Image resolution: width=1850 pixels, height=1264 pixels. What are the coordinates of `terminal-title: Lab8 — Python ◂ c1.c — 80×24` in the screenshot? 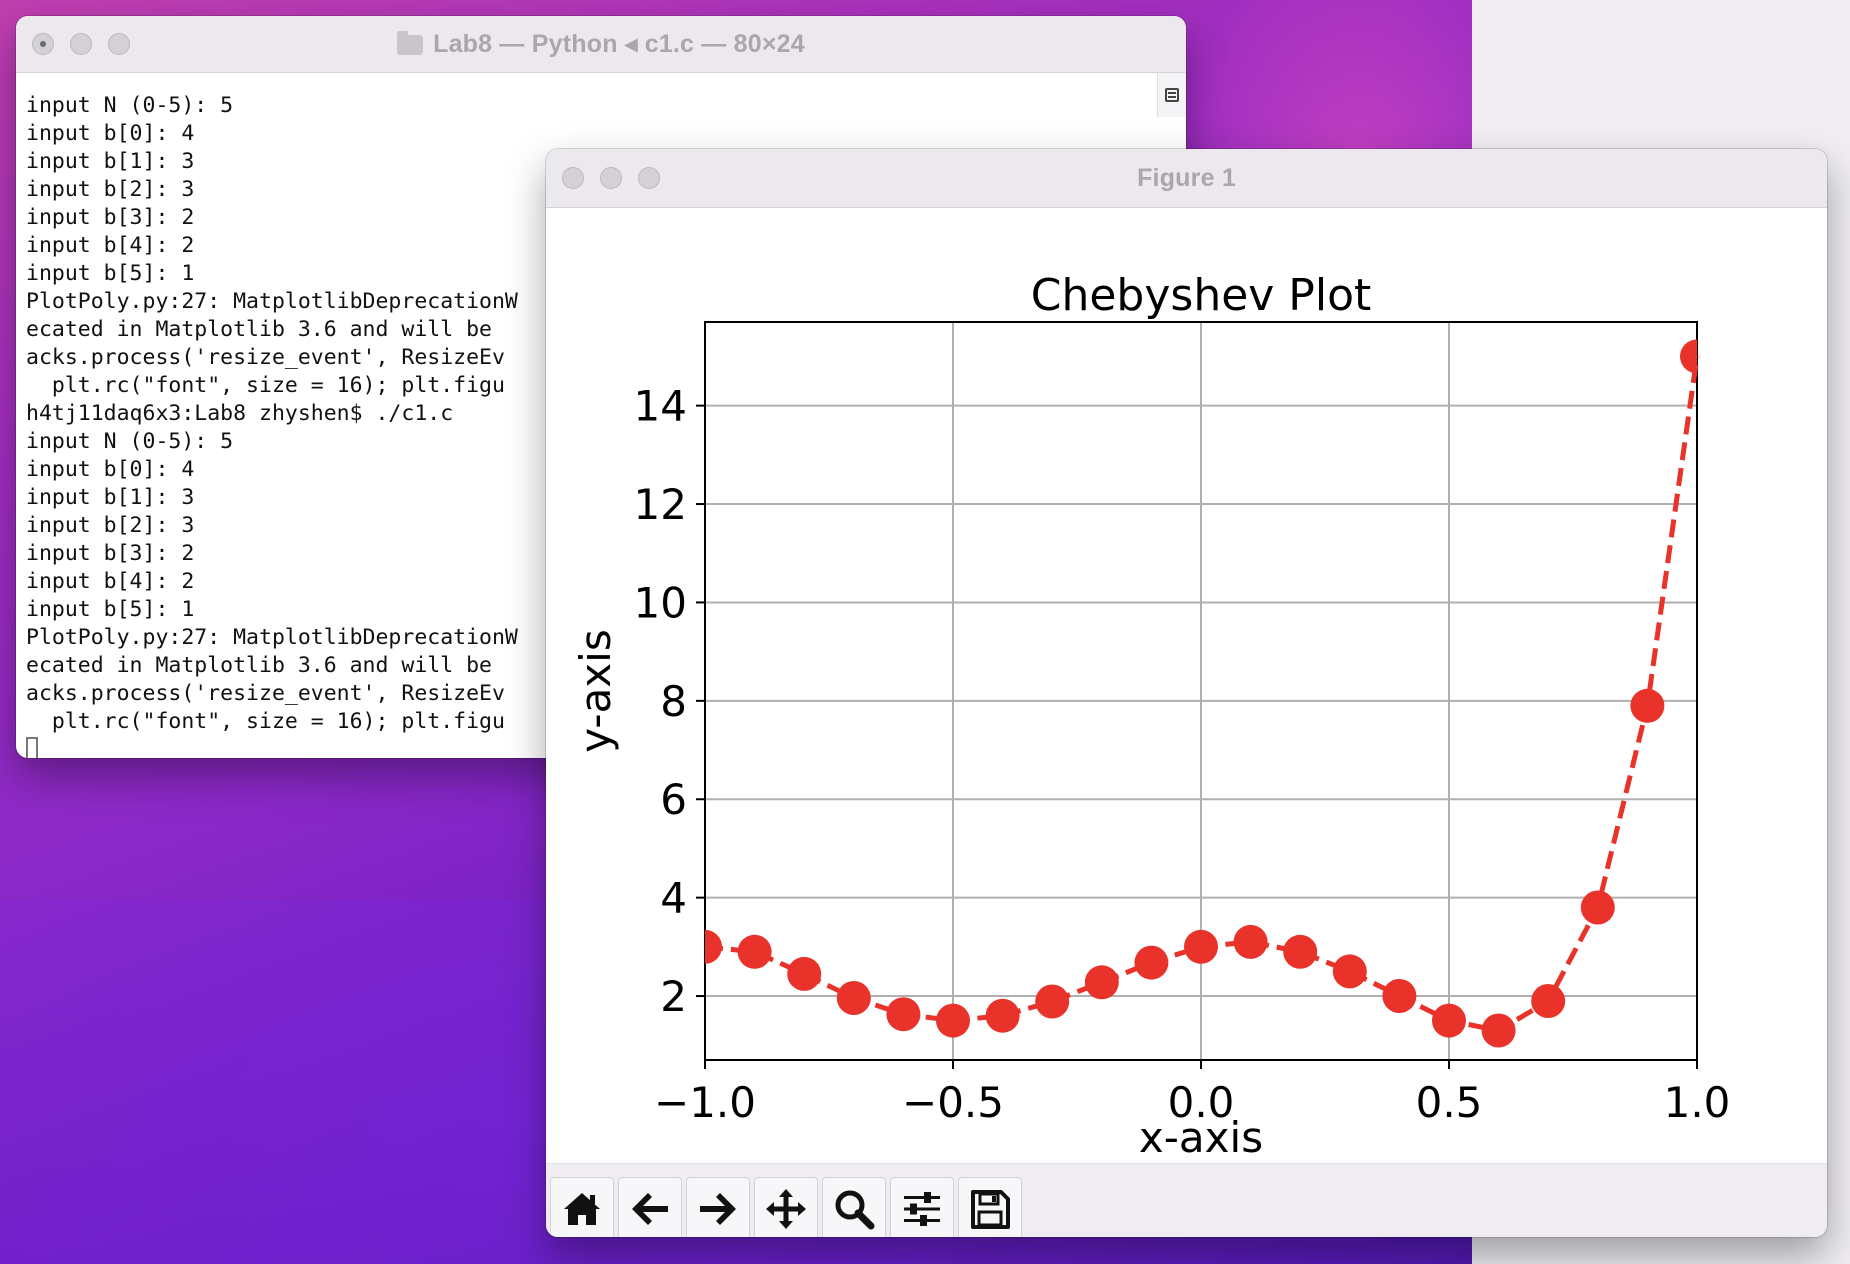 It's located at (601, 44).